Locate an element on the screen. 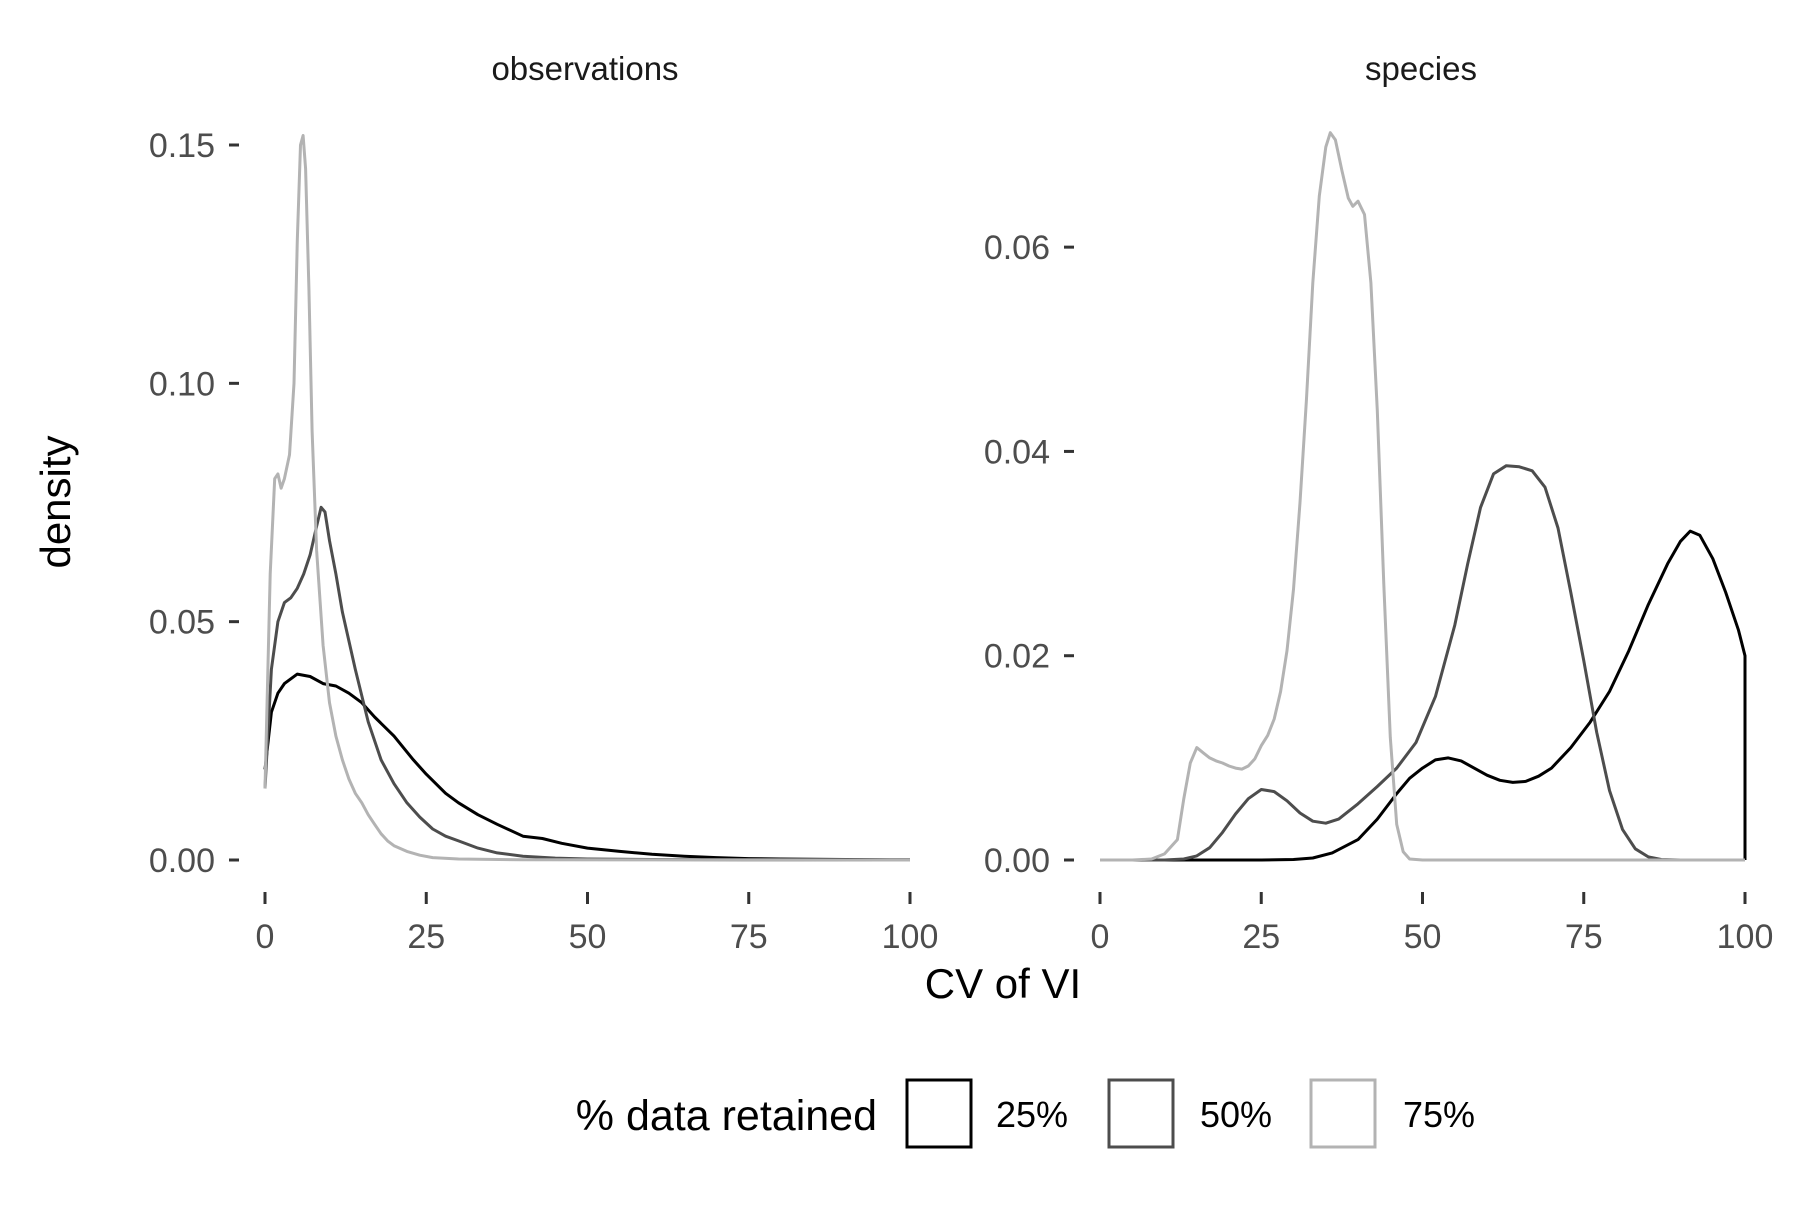  x-tick-label-observations: 50 is located at coordinates (588, 937).